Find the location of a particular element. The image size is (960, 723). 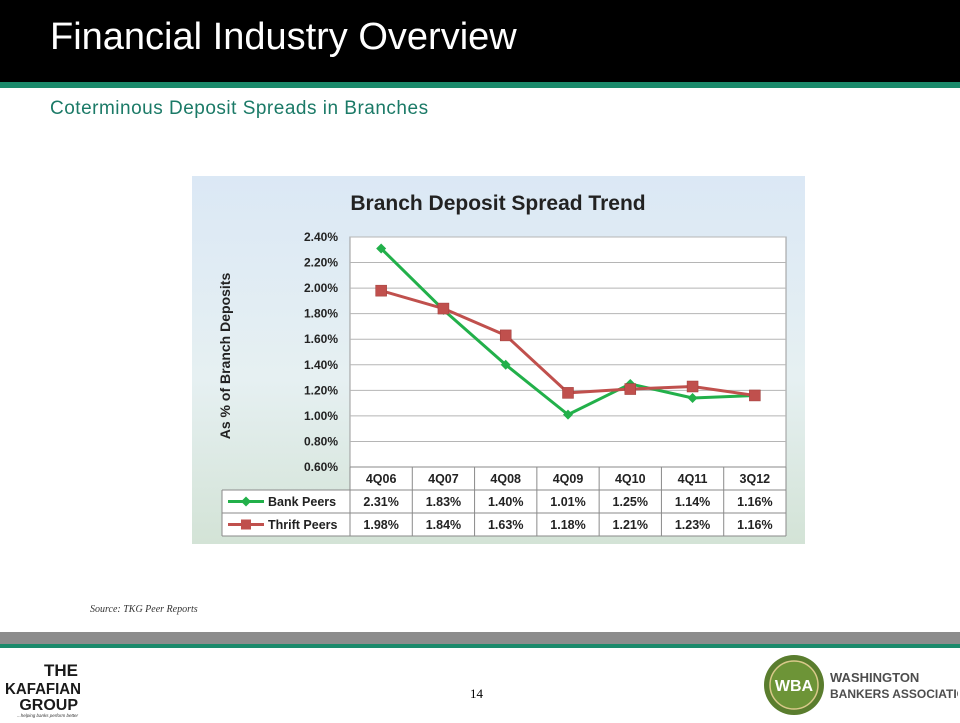

title-bar: Financial Industry Overview is located at coordinates (480, 41).